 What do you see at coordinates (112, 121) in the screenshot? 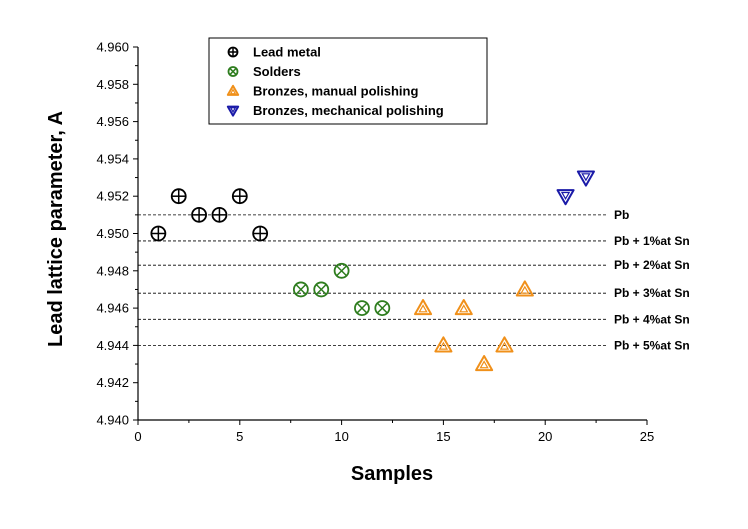
I see `y-tick-label: 4.956` at bounding box center [112, 121].